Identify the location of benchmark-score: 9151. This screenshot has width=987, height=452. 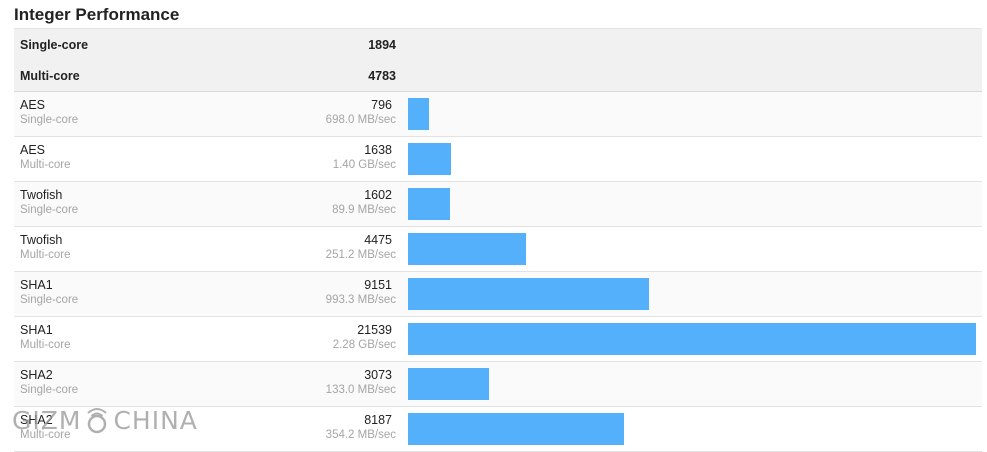
(378, 285).